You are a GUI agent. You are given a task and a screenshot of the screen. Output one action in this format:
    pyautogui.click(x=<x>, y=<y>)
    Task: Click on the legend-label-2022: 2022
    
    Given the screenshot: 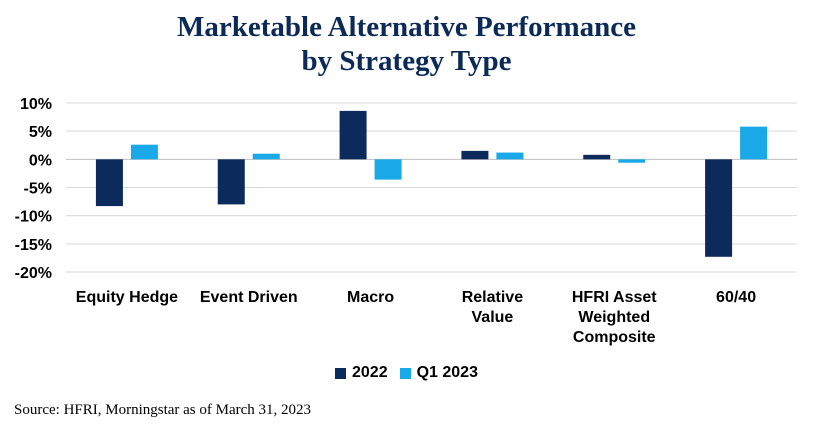 What is the action you would take?
    pyautogui.click(x=370, y=372)
    